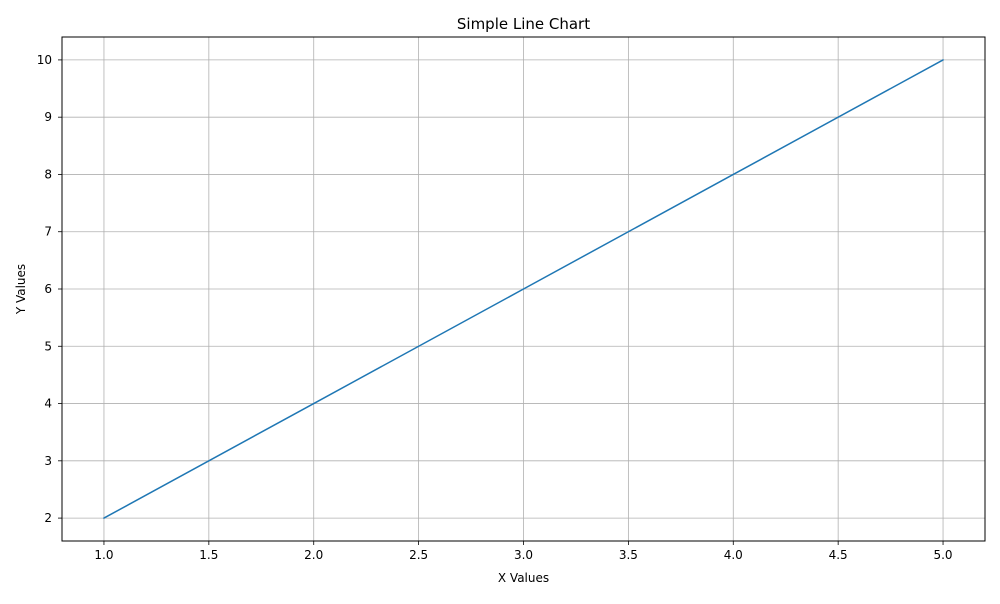 The height and width of the screenshot is (604, 1000). What do you see at coordinates (48, 404) in the screenshot?
I see `y-tick-label: 4` at bounding box center [48, 404].